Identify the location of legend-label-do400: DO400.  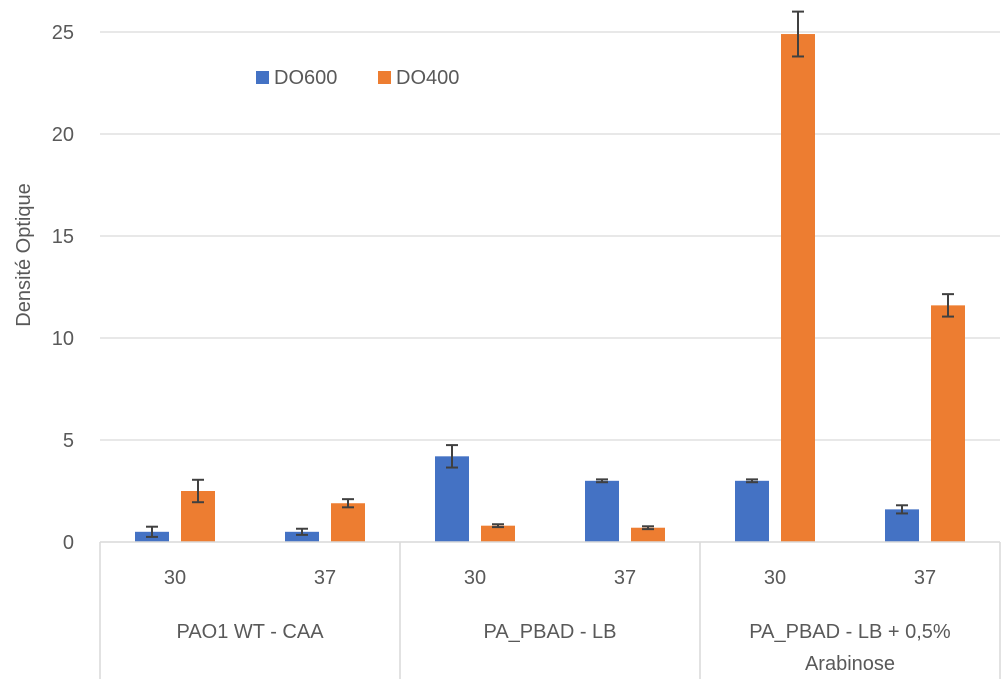
(427, 78).